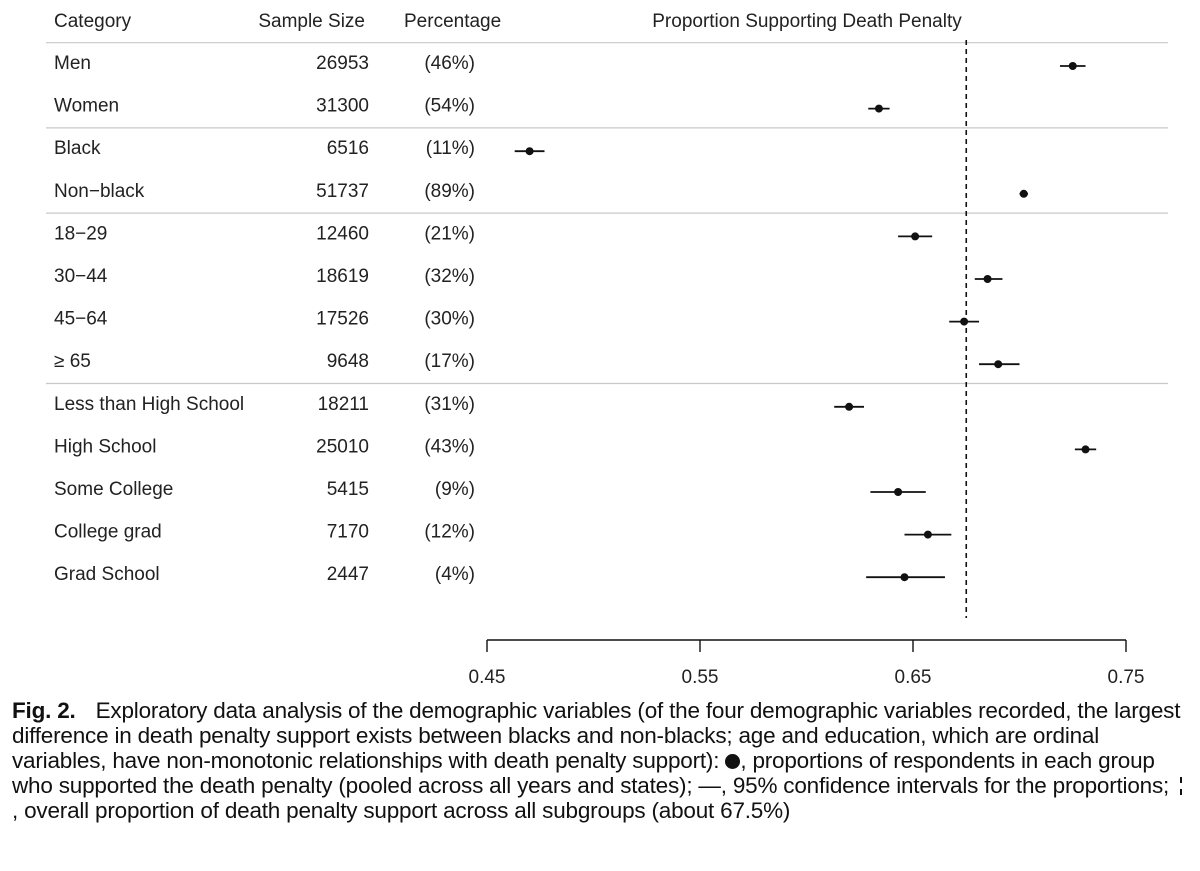 This screenshot has width=1200, height=871. What do you see at coordinates (342, 233) in the screenshot?
I see `row-sample-size: 12460` at bounding box center [342, 233].